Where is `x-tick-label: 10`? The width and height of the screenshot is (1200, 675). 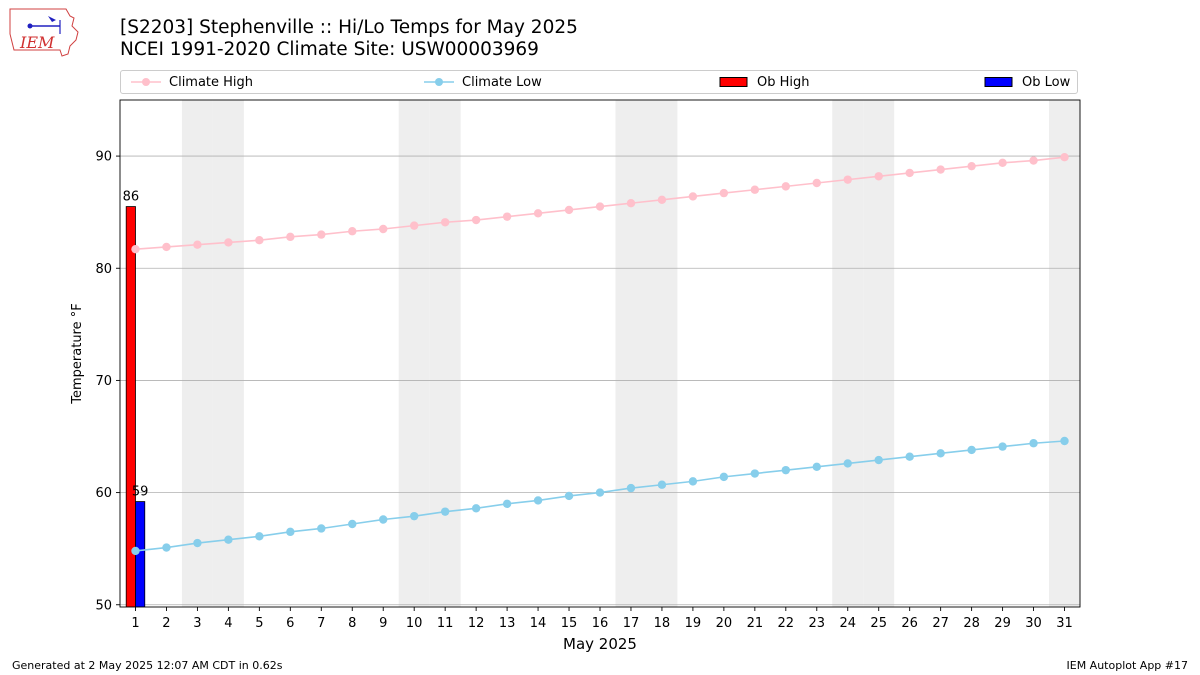
x-tick-label: 10 is located at coordinates (414, 623).